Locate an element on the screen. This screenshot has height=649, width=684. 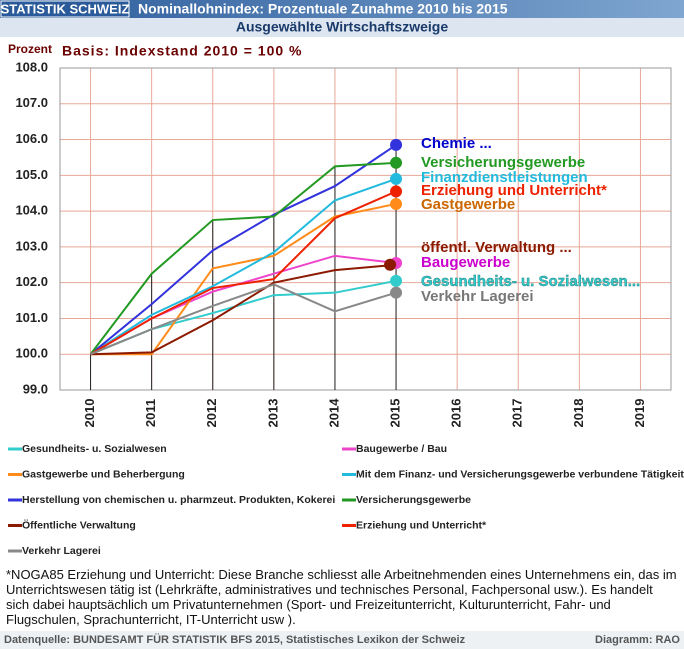
legend-label: Erziehung und Unterricht* is located at coordinates (421, 525).